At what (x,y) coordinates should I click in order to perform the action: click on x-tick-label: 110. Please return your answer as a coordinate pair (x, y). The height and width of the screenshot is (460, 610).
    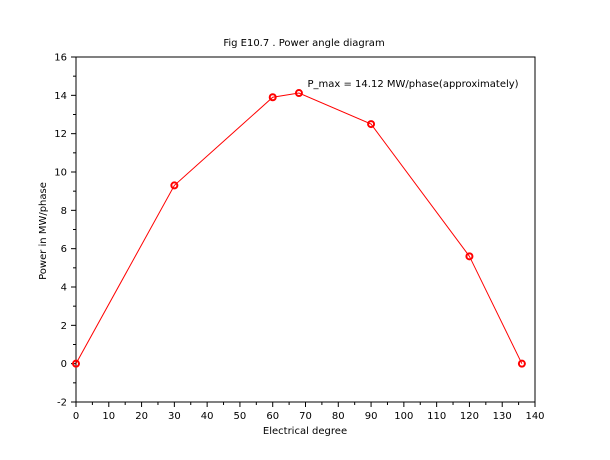
    Looking at the image, I should click on (436, 416).